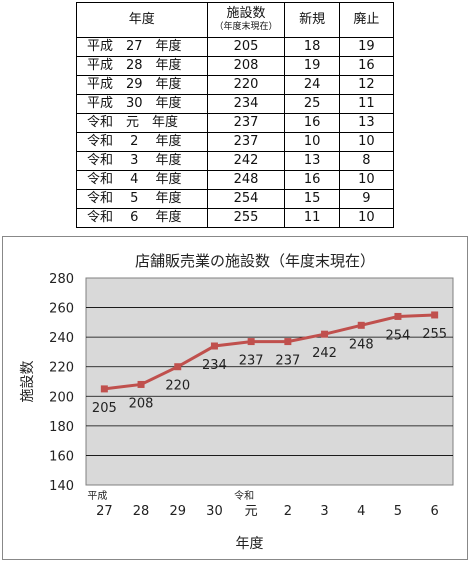 The height and width of the screenshot is (562, 470). I want to click on cell-abolished: 19, so click(366, 47).